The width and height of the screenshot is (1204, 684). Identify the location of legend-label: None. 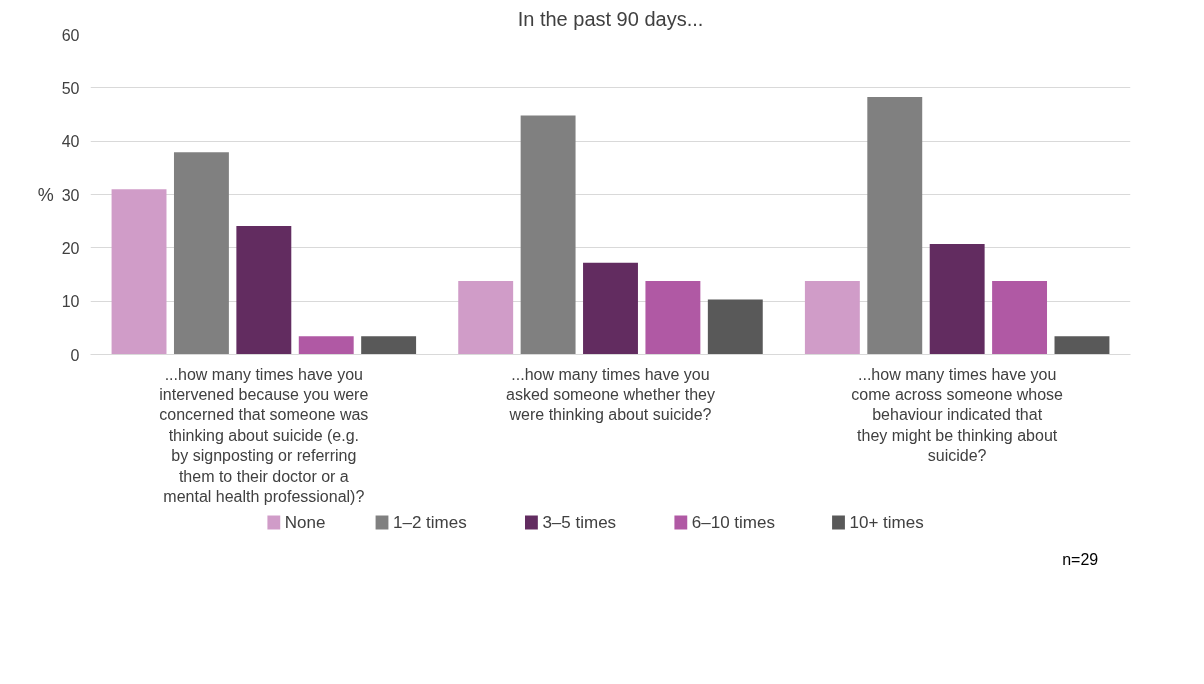
(305, 522).